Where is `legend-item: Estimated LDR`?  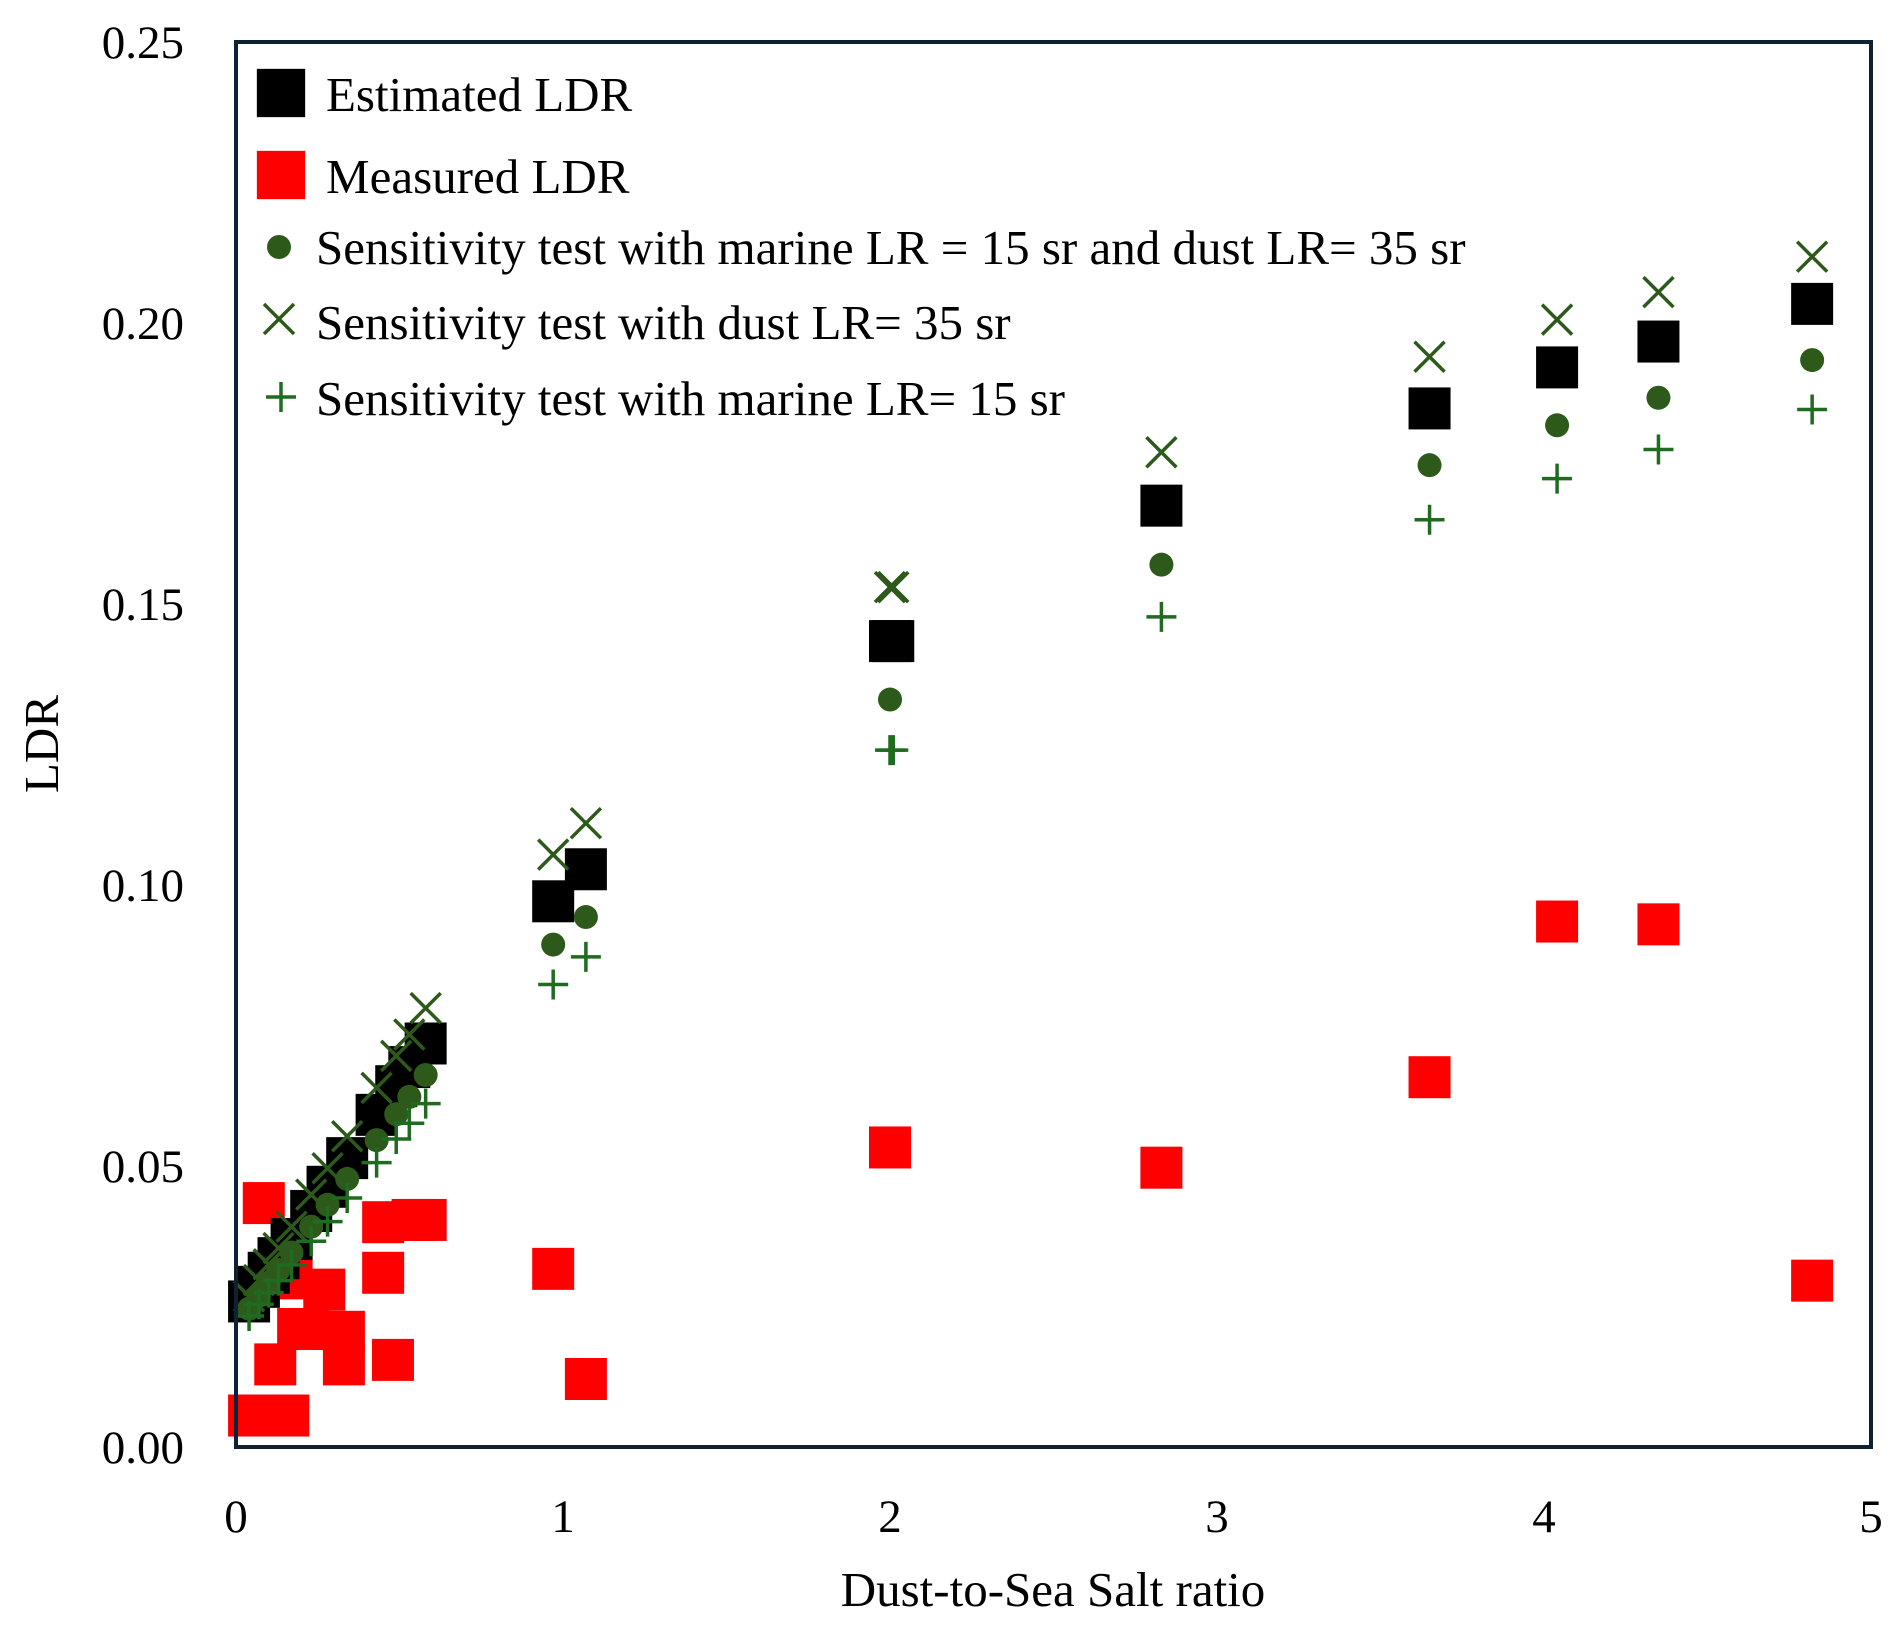
legend-item: Estimated LDR is located at coordinates (444, 94).